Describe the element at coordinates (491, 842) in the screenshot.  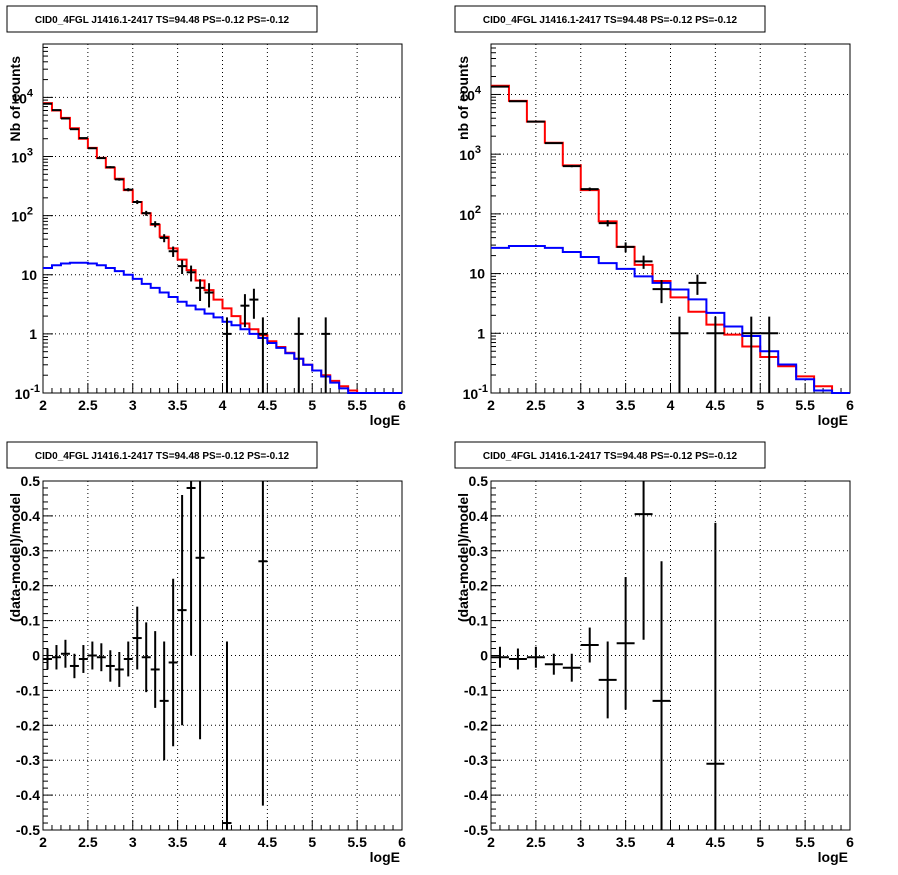
I see `x-tick-label: 2` at that location.